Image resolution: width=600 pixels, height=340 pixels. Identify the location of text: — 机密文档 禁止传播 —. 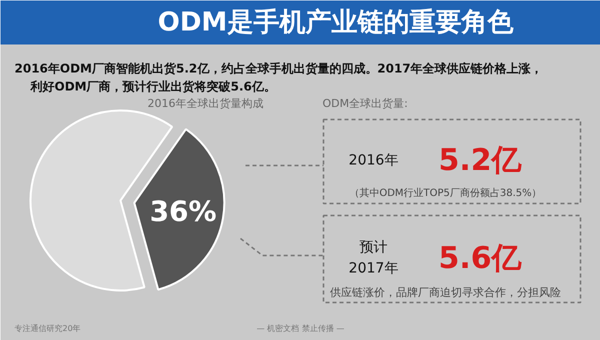
(300, 328).